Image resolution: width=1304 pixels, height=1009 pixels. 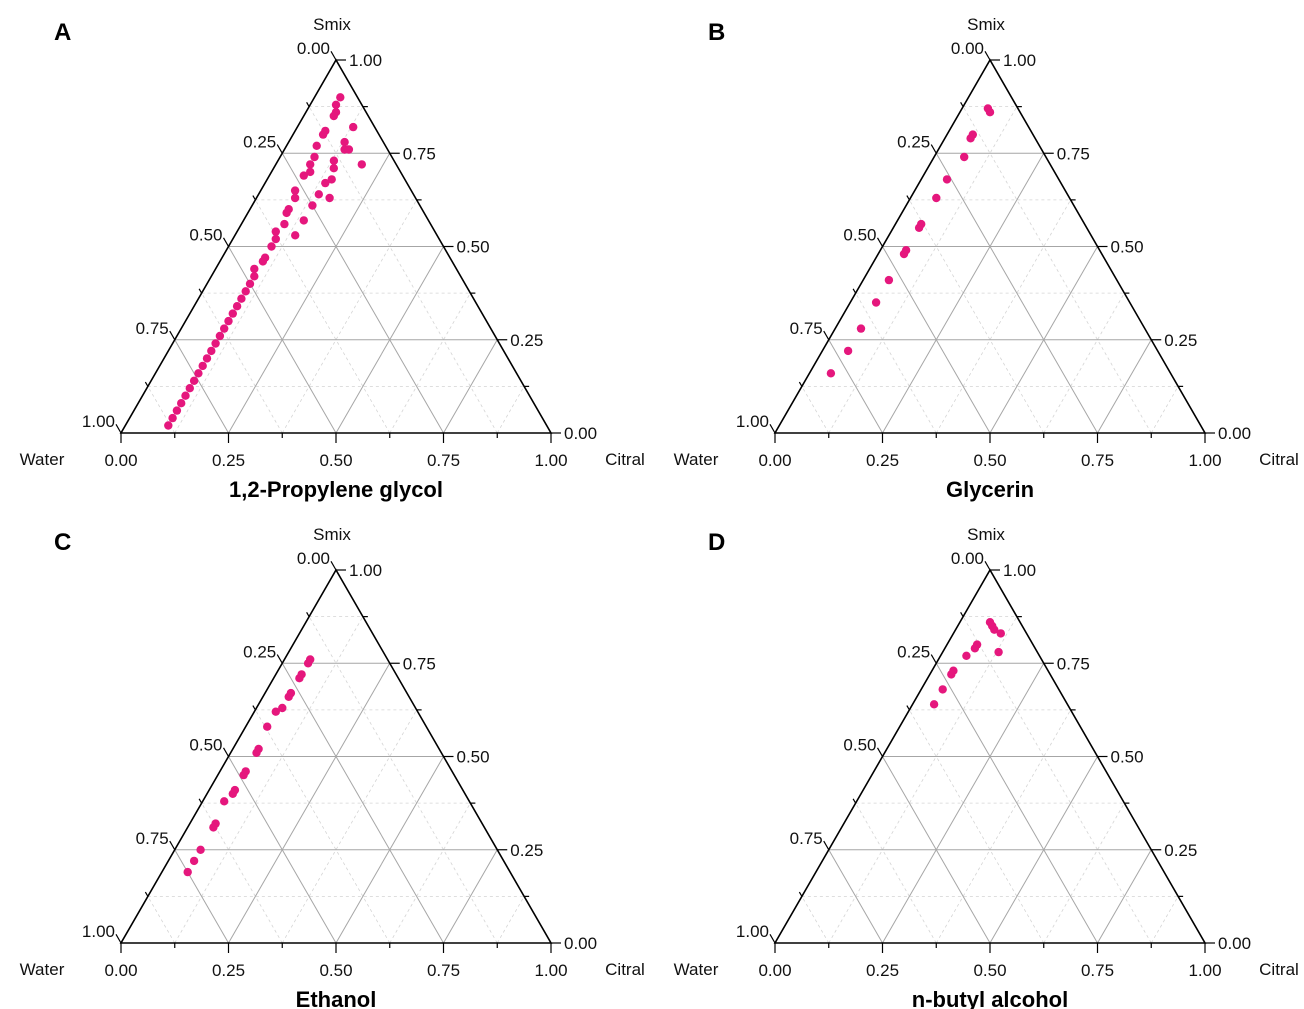 What do you see at coordinates (1234, 943) in the screenshot?
I see `right-tick-label: 0.00` at bounding box center [1234, 943].